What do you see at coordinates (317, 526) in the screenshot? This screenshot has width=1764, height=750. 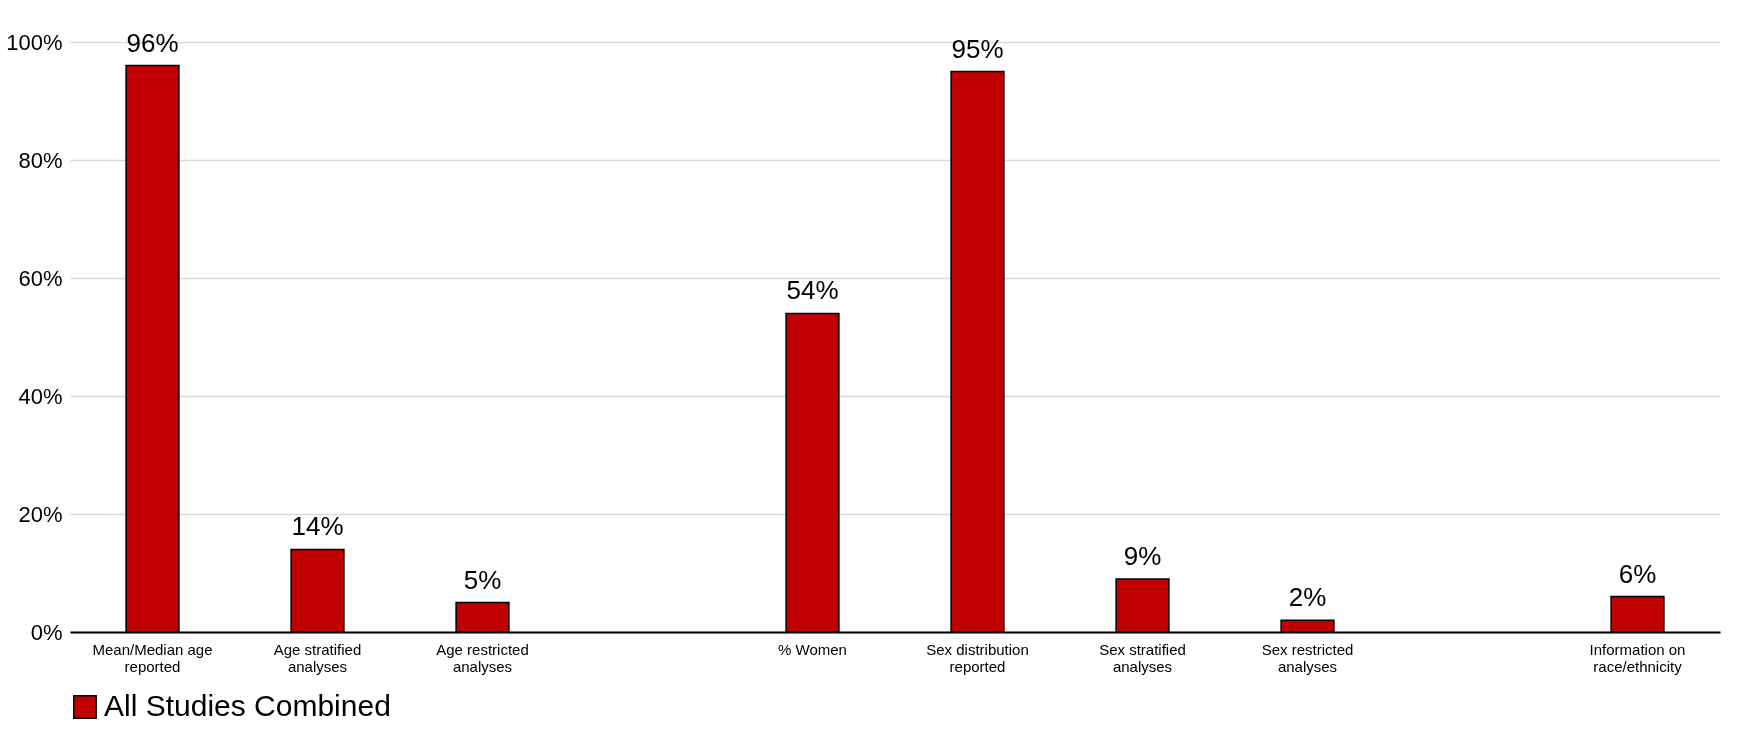 I see `text: 14%` at bounding box center [317, 526].